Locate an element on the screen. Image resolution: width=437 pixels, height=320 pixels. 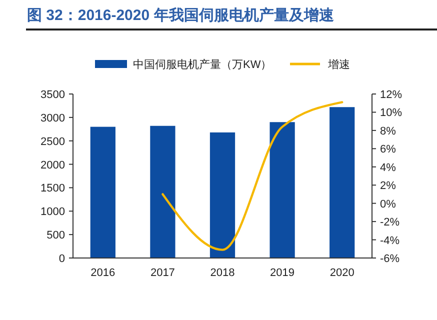
x-tick-label: 2017 is located at coordinates (162, 273).